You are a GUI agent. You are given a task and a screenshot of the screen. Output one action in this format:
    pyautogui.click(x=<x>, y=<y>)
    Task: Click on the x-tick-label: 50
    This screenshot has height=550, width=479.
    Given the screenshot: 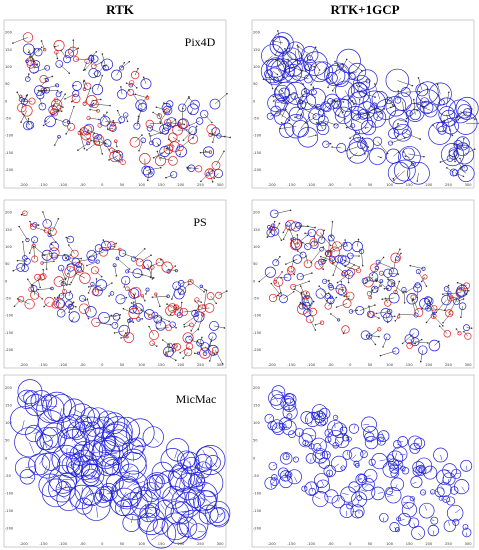 What is the action you would take?
    pyautogui.click(x=122, y=365)
    